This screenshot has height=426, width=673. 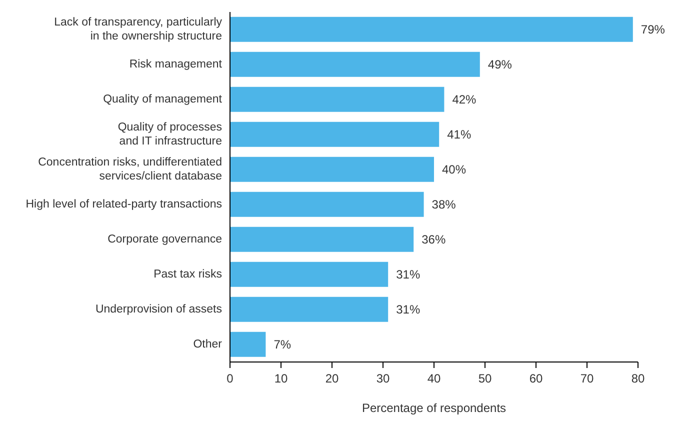 What do you see at coordinates (444, 205) in the screenshot?
I see `data-label: 38%` at bounding box center [444, 205].